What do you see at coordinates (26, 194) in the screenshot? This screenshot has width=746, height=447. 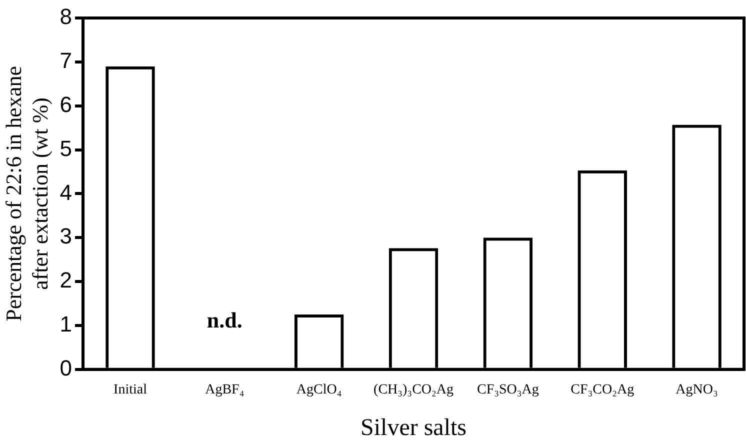 I see `y-axis-title: Percentage of 22:6 in hexane after extaction (wt %)` at bounding box center [26, 194].